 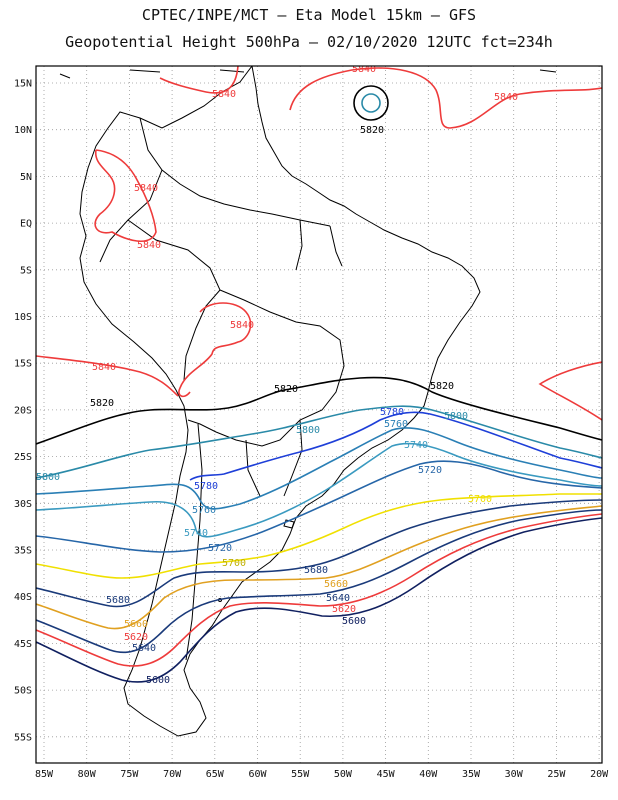 What do you see at coordinates (136, 637) in the screenshot?
I see `label-5620-b: 5620` at bounding box center [136, 637].